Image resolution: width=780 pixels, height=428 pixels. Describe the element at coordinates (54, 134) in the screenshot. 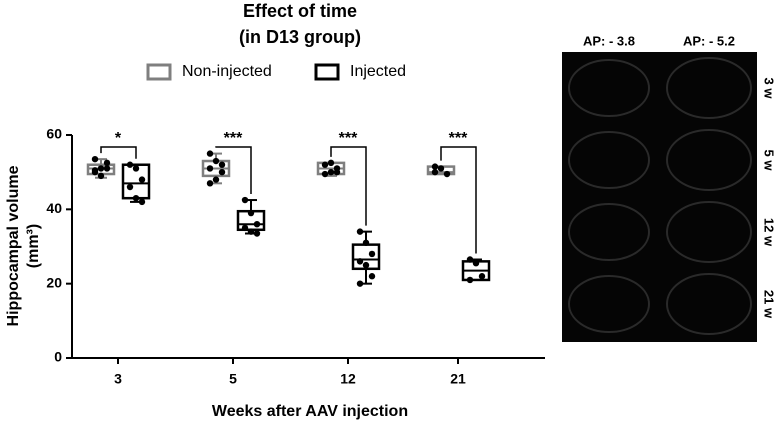

I see `y-tick-label: 60` at that location.